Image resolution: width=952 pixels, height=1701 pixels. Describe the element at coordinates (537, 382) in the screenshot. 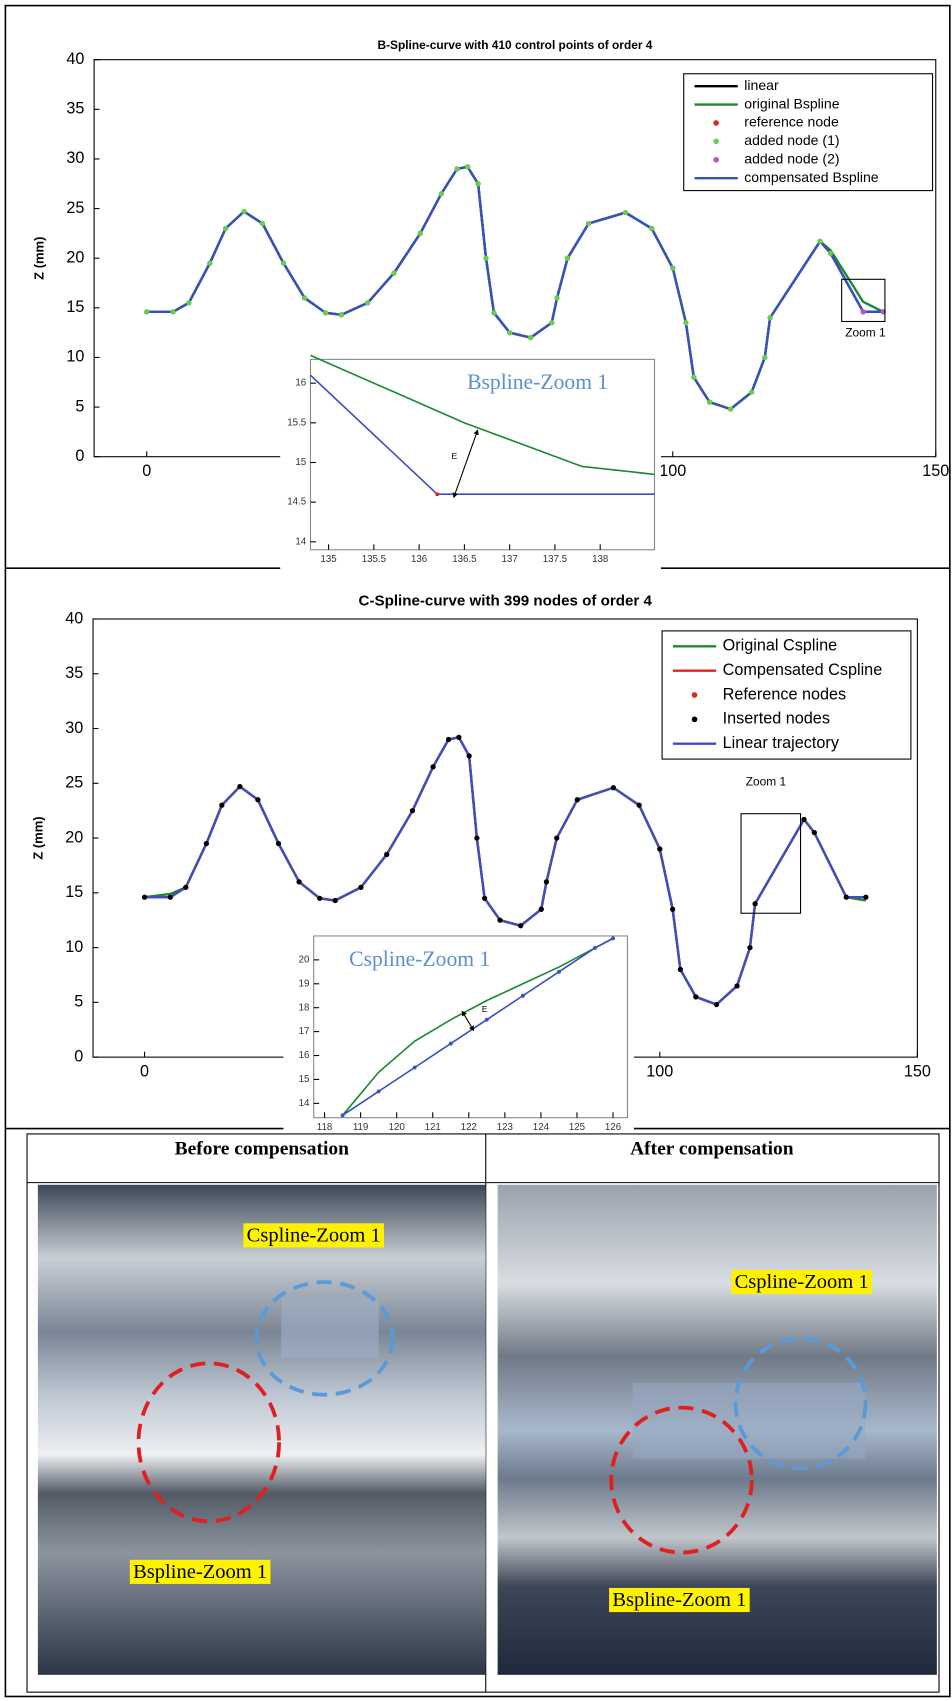

I see `inset-title: Bspline-Zoom 1` at that location.